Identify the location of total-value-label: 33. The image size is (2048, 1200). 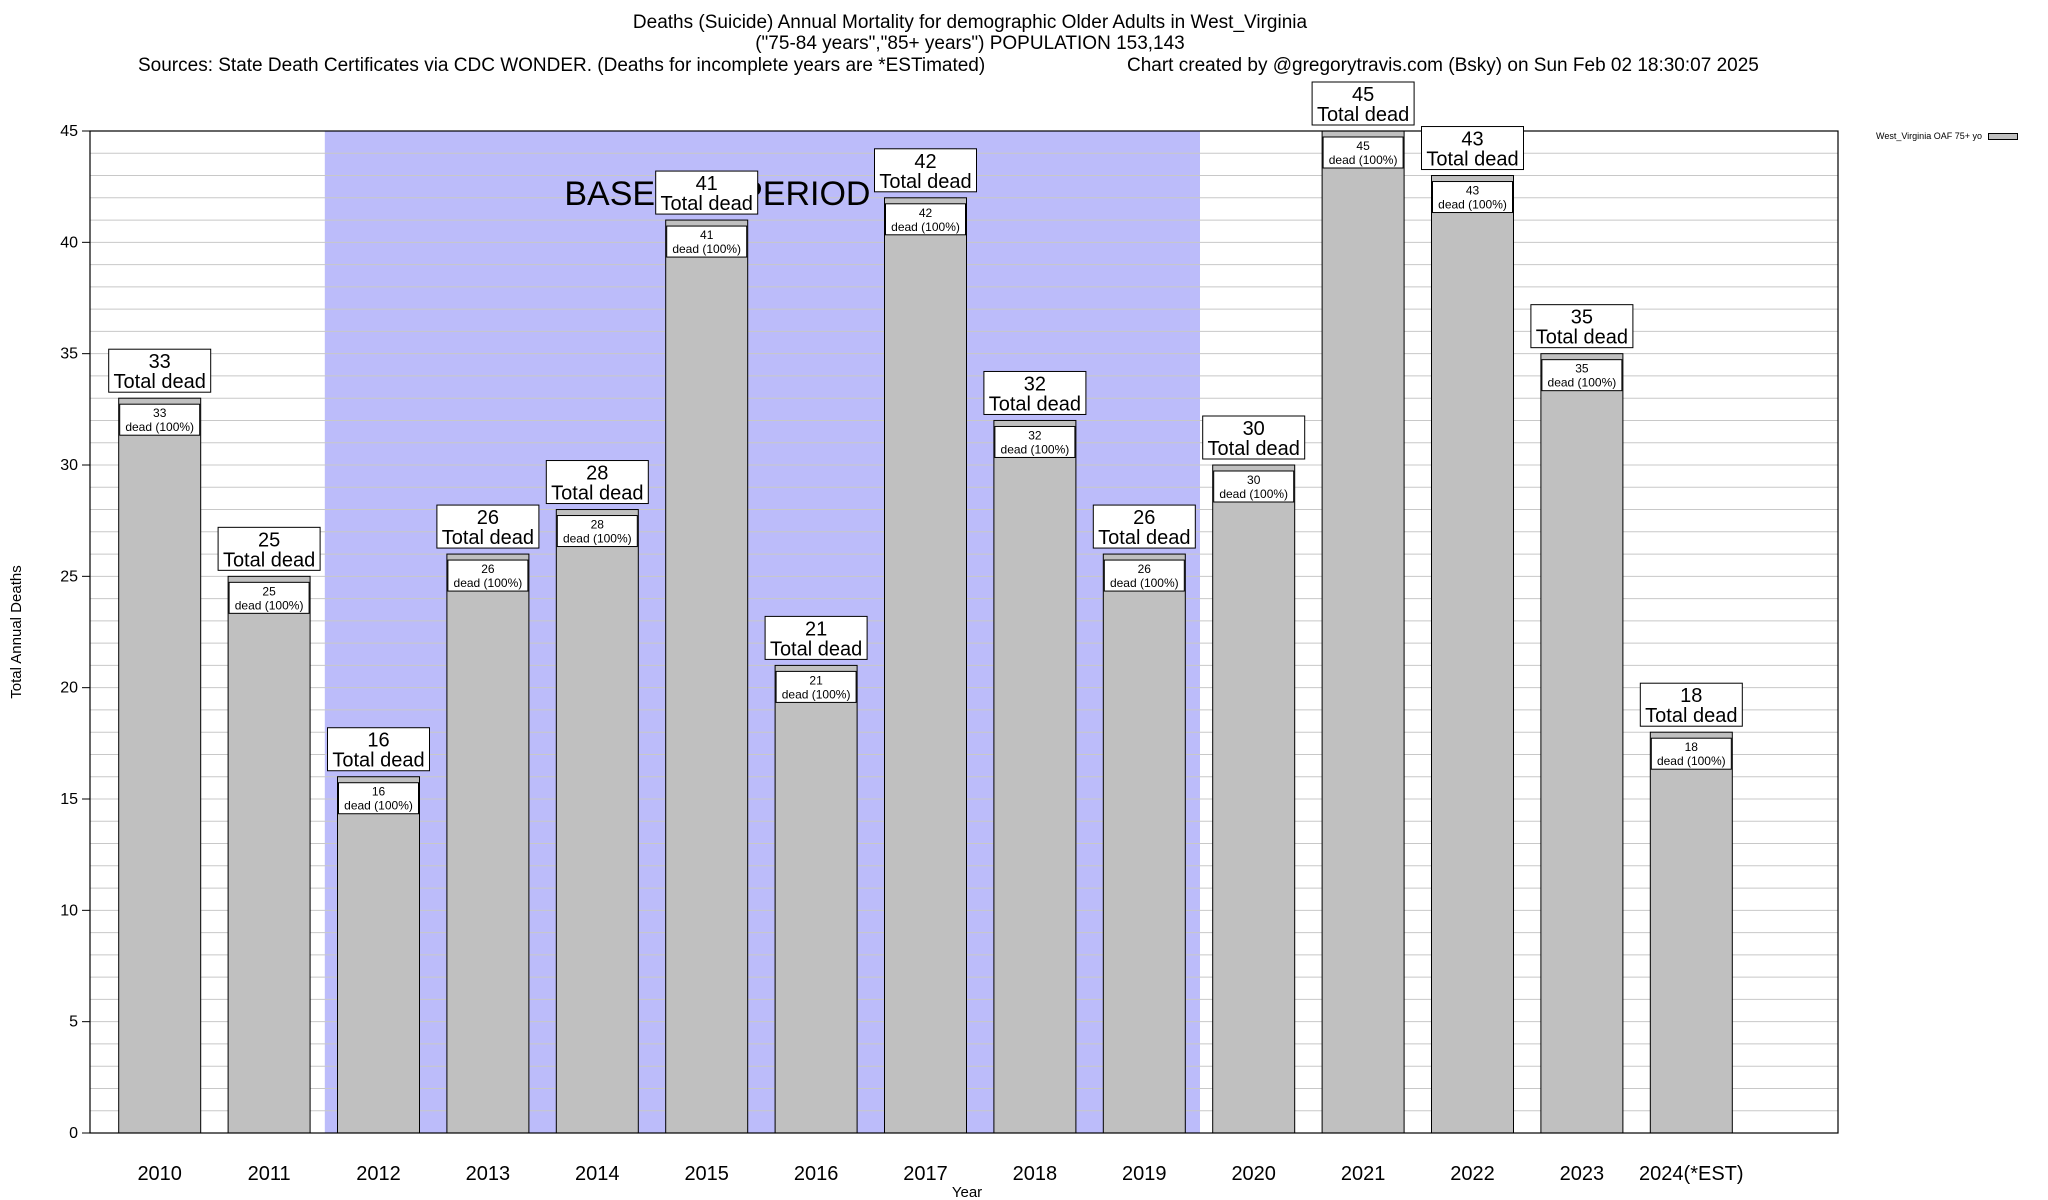
(160, 362).